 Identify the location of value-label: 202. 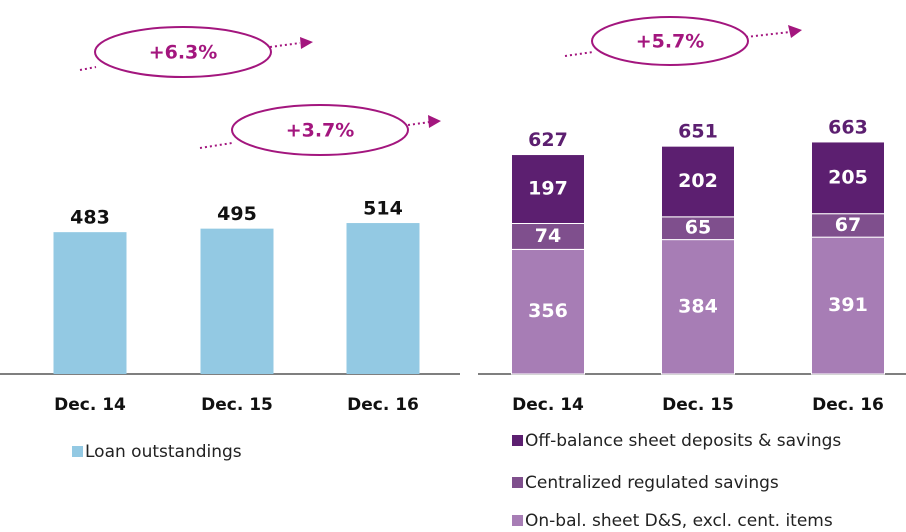
(698, 181).